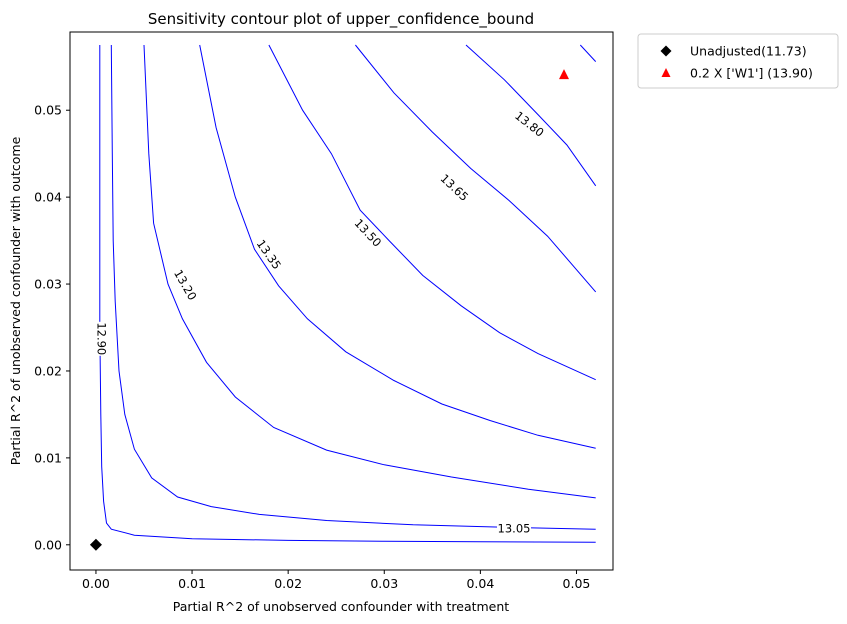 This screenshot has width=847, height=624. I want to click on legend-entry-label: 0.2 X ['W1'] (13.90), so click(751, 73).